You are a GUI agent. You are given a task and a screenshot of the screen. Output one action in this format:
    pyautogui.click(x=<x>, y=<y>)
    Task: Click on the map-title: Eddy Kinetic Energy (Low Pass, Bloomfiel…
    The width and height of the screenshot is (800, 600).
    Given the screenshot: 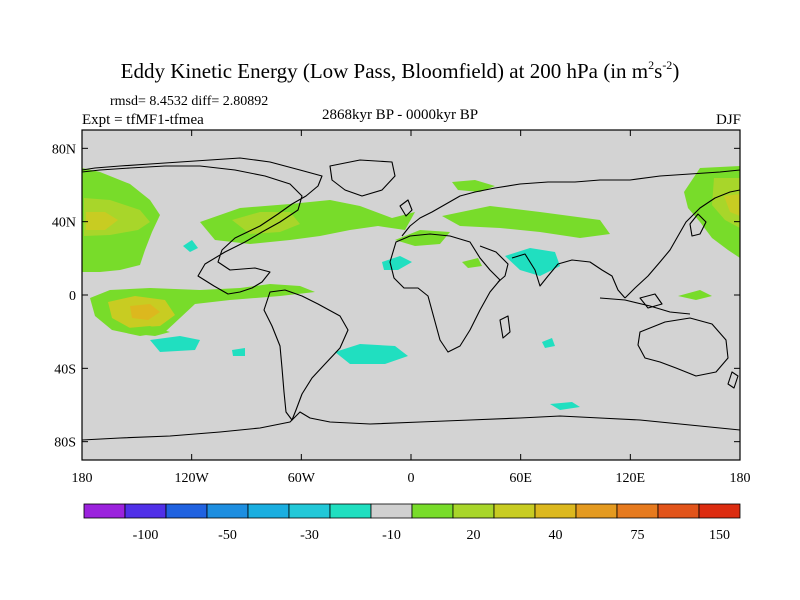 What is the action you would take?
    pyautogui.click(x=400, y=70)
    